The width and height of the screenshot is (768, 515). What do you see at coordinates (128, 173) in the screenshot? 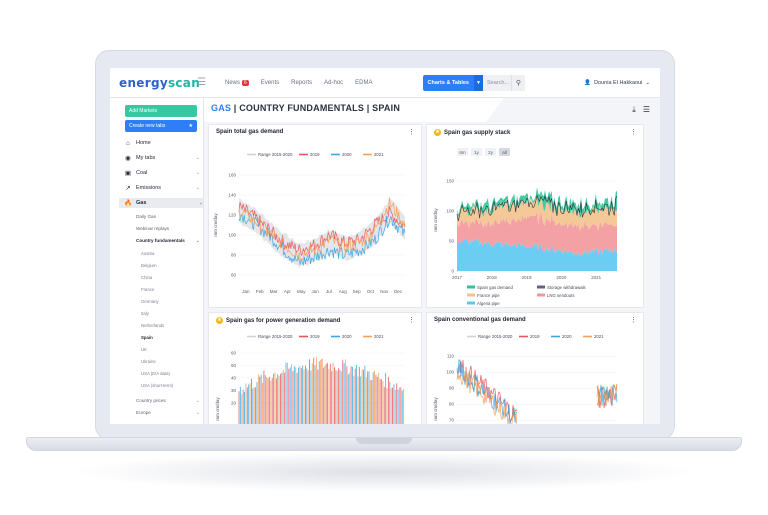
I see `coal-cart-icon: ▣` at bounding box center [128, 173].